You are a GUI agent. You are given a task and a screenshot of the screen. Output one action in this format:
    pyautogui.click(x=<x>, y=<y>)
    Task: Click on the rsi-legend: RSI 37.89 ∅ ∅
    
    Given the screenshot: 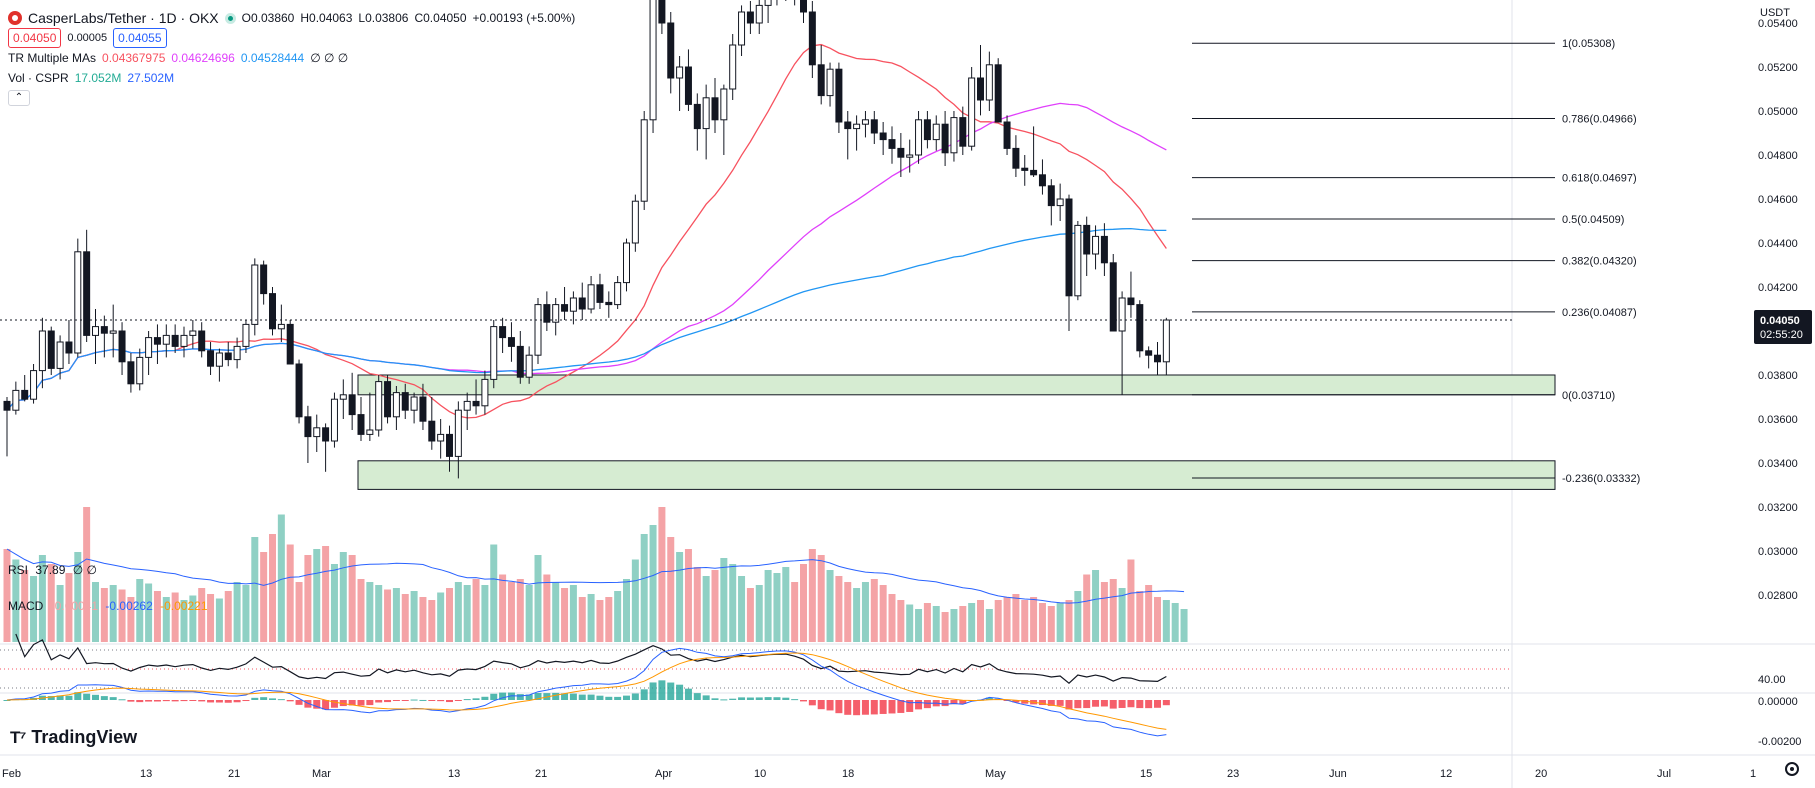 What is the action you would take?
    pyautogui.click(x=52, y=570)
    